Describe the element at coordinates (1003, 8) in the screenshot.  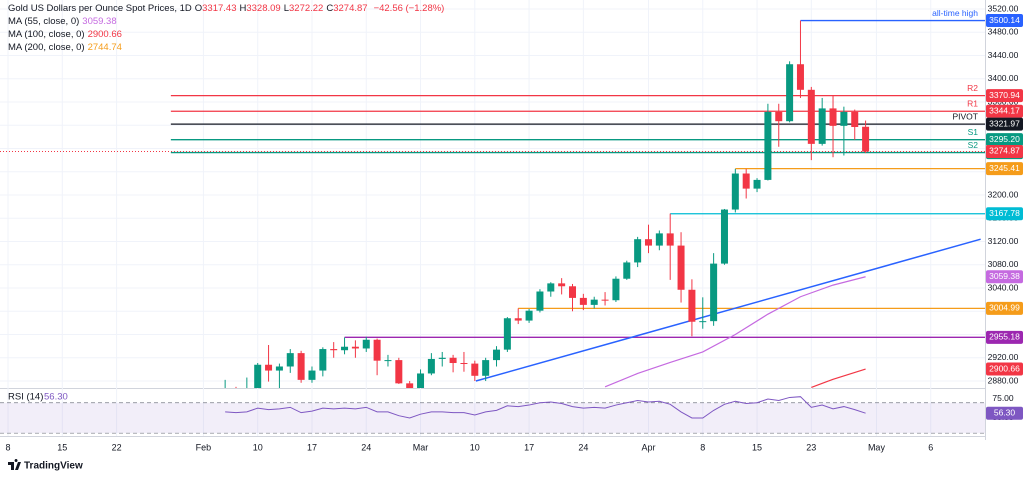
I see `y-tick-label: 3520.00` at that location.